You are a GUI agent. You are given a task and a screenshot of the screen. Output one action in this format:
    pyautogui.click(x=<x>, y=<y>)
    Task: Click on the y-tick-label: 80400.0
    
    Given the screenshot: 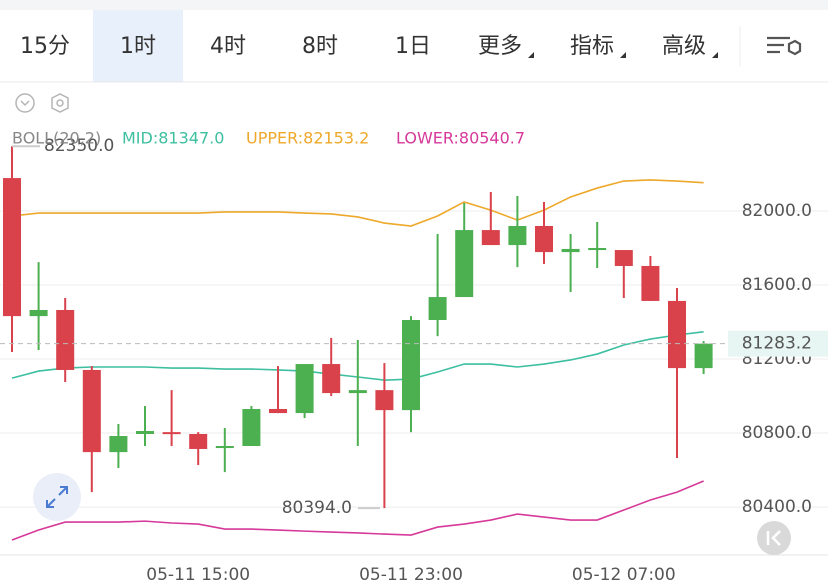 What is the action you would take?
    pyautogui.click(x=777, y=507)
    